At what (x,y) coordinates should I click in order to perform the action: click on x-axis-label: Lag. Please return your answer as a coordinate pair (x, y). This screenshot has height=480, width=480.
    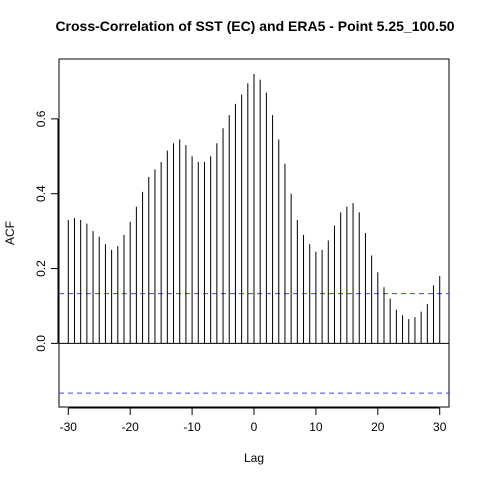
    Looking at the image, I should click on (254, 458).